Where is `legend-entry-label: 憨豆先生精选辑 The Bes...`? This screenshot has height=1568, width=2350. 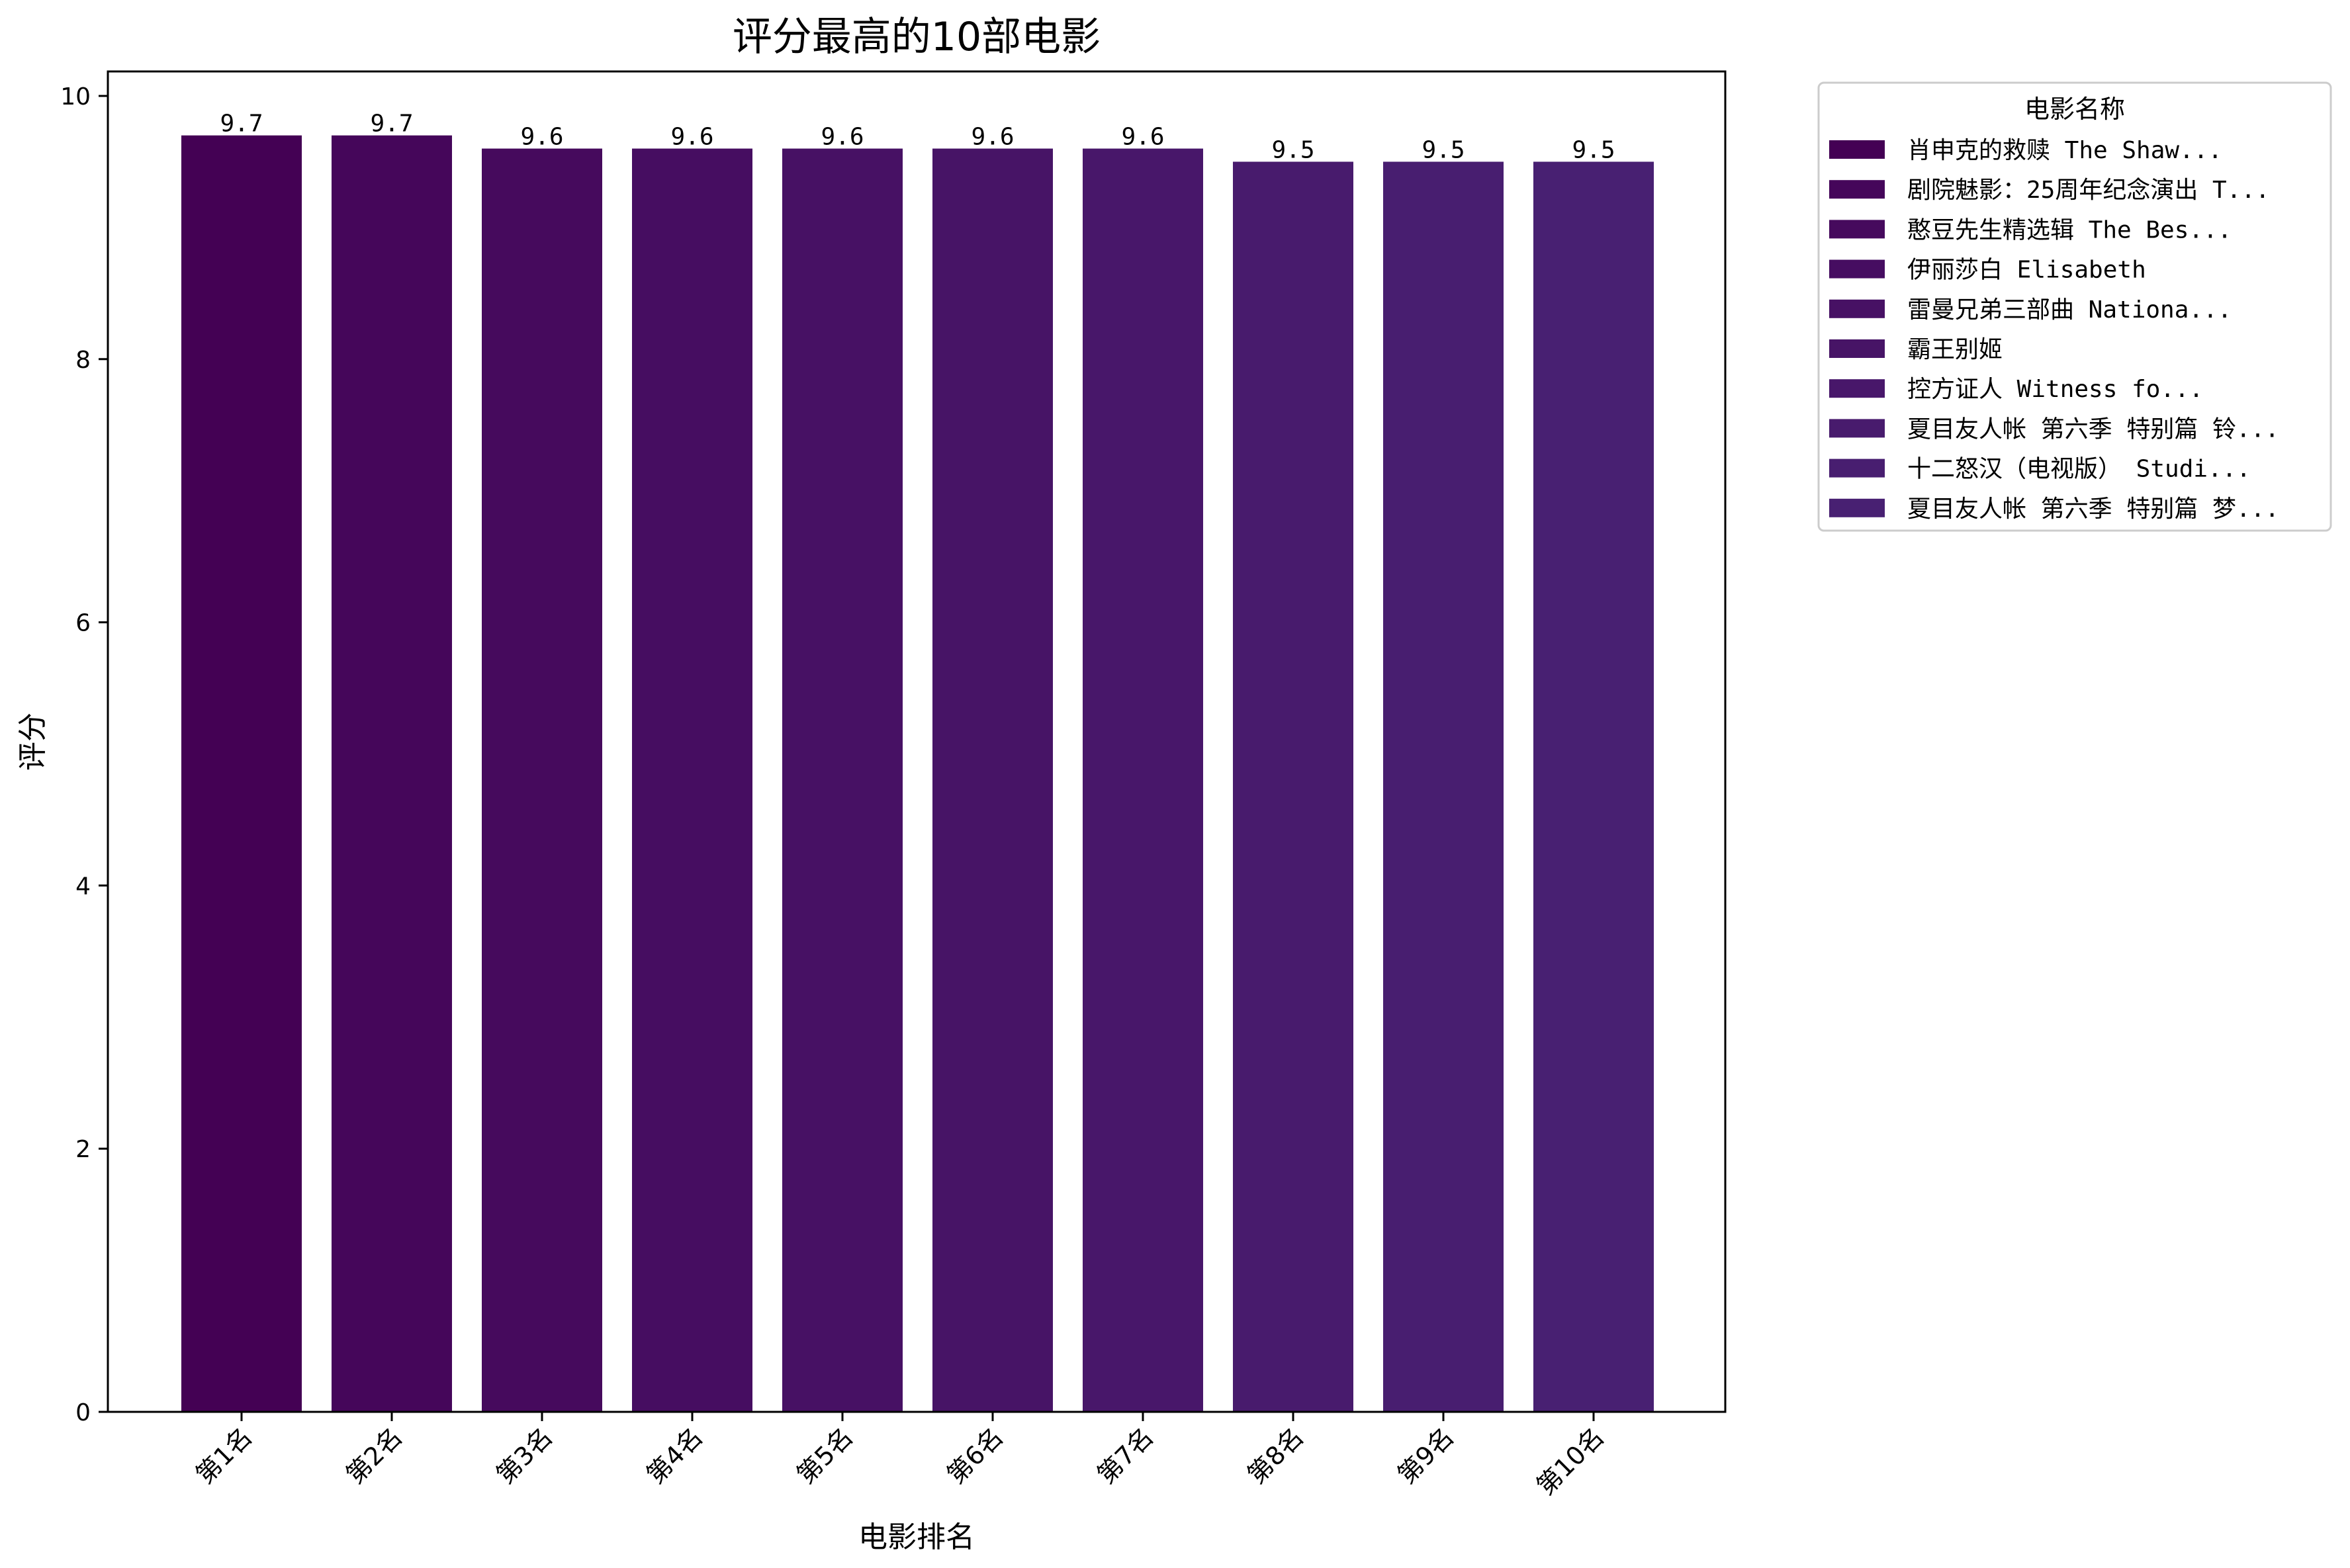
legend-entry-label: 憨豆先生精选辑 The Bes... is located at coordinates (2069, 229).